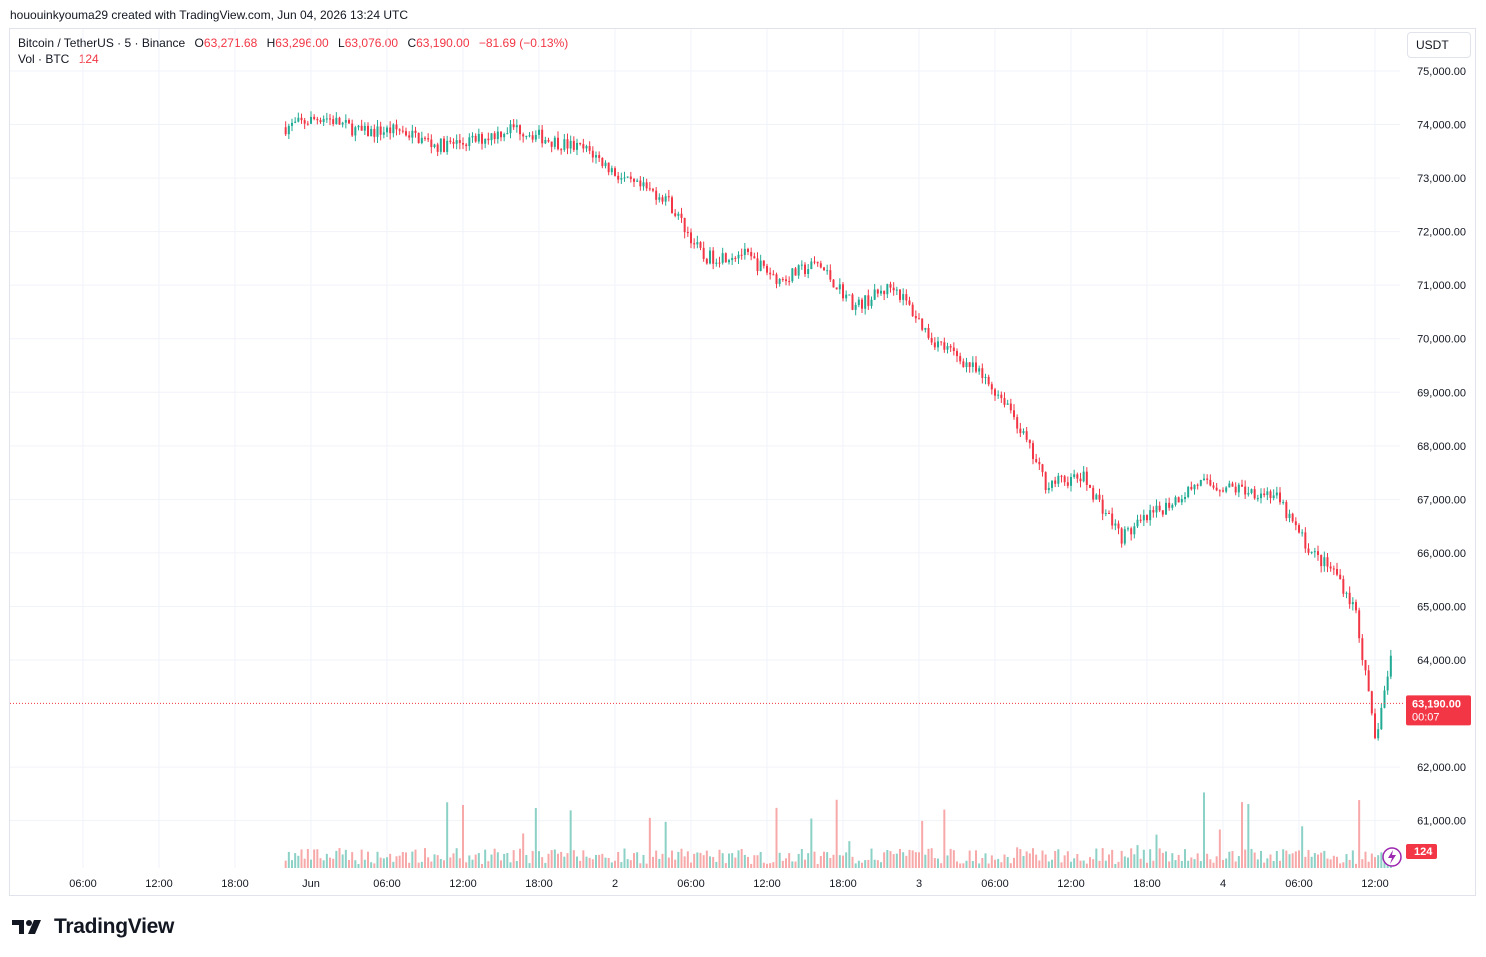  I want to click on legend-change: −81.69 (−0.13%), so click(523, 43).